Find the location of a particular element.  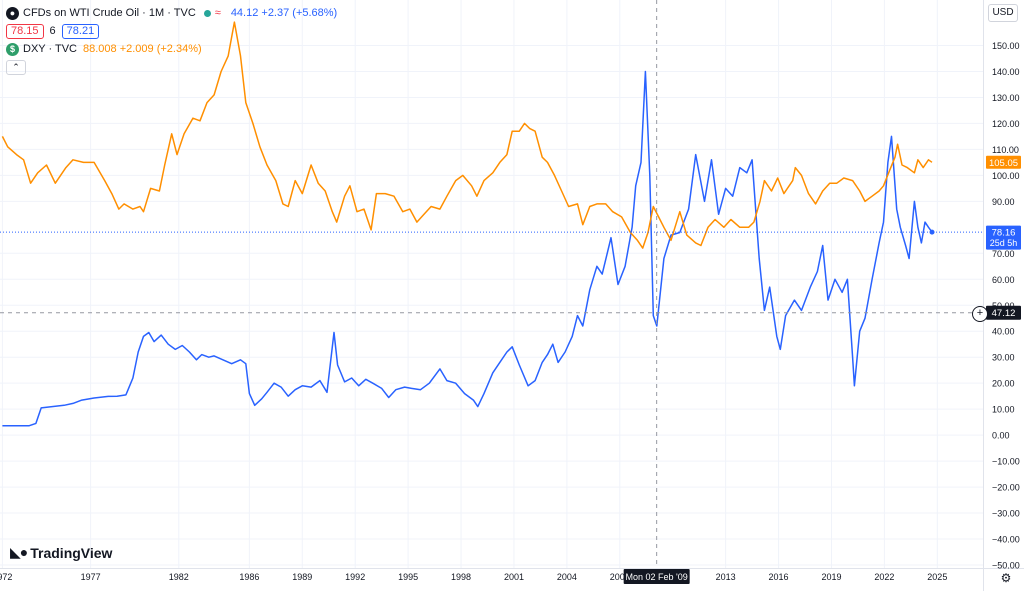

legend-compare-row: $ DXY · TVC 88.008 +2.009 (+2.34%) is located at coordinates (173, 49).